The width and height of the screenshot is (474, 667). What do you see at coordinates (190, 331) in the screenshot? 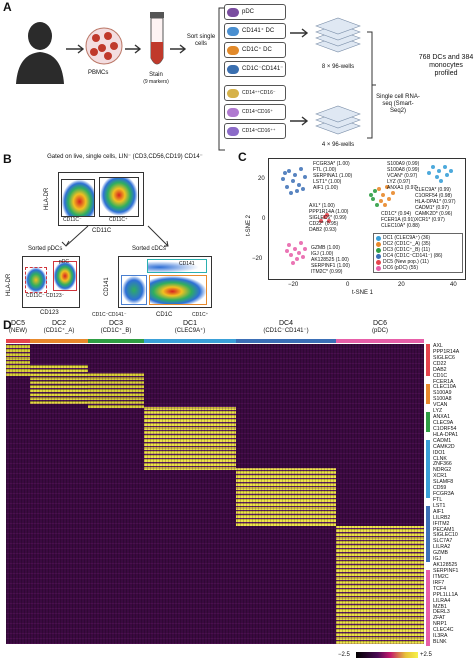
I see `group-sub: (CLEC9A⁺)` at bounding box center [190, 331].